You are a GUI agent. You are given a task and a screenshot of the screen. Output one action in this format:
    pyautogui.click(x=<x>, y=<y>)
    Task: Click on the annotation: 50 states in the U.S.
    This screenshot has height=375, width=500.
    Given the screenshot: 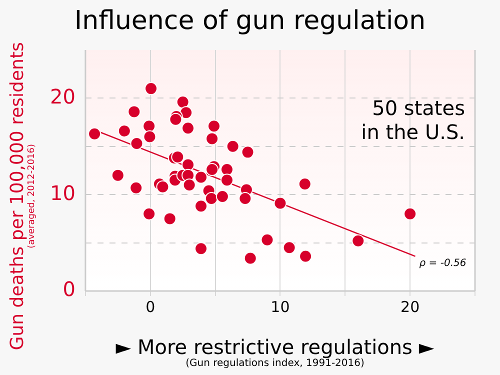 What is the action you would take?
    pyautogui.click(x=413, y=120)
    